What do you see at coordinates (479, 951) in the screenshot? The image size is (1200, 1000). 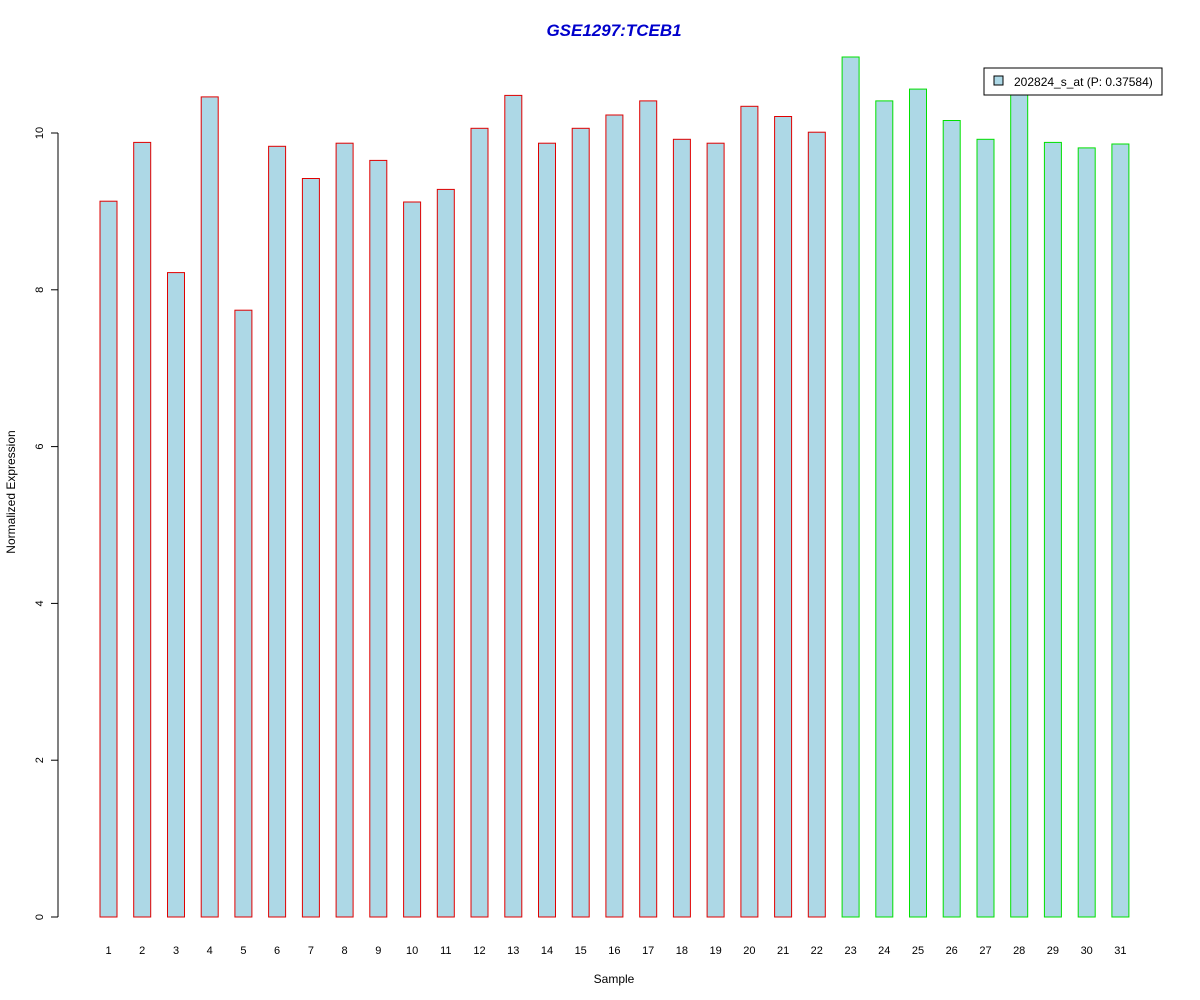 I see `x-tick-label: 12` at bounding box center [479, 951].